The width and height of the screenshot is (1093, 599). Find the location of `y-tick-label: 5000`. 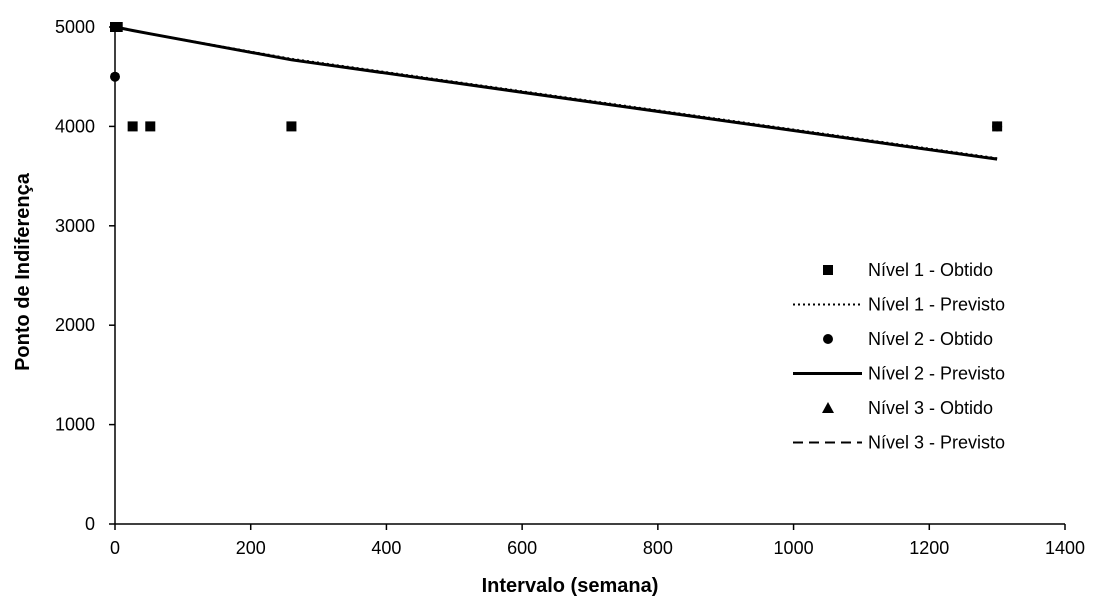

y-tick-label: 5000 is located at coordinates (75, 27).